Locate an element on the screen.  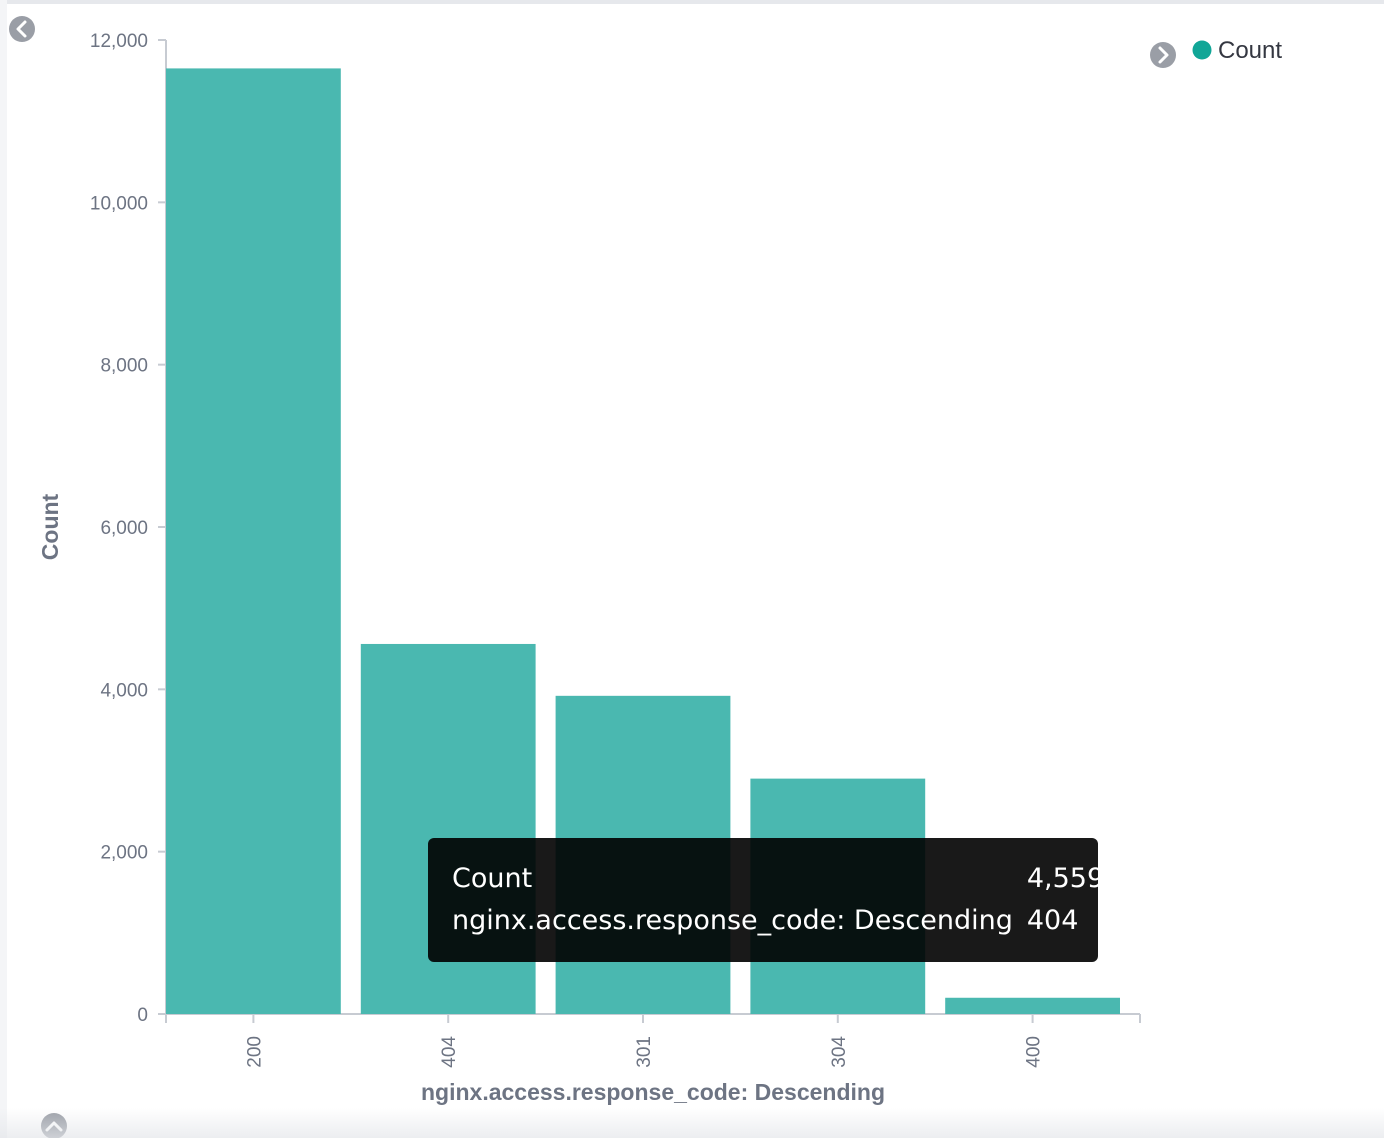
y-tick-label: 10,000 is located at coordinates (119, 203).